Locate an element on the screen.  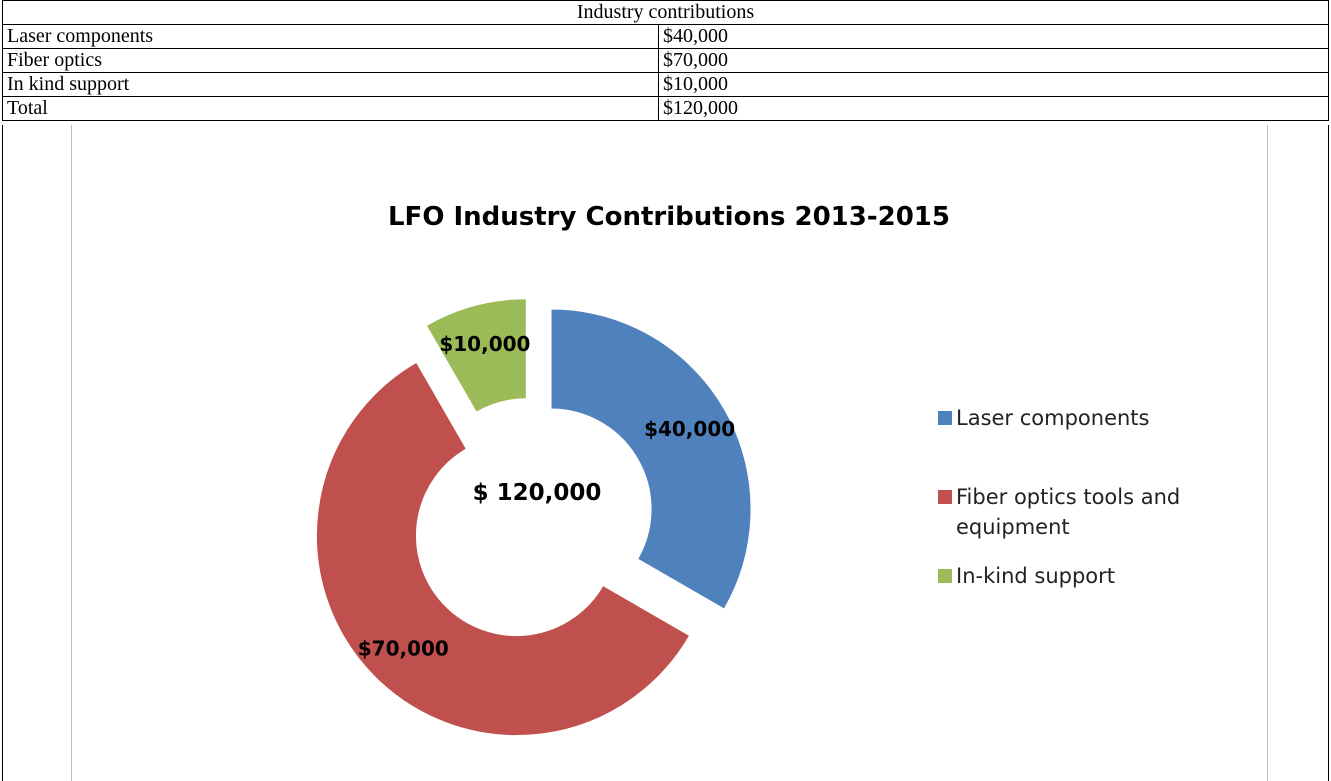
legend-item: Fiber optics tools and equipment is located at coordinates (1083, 512).